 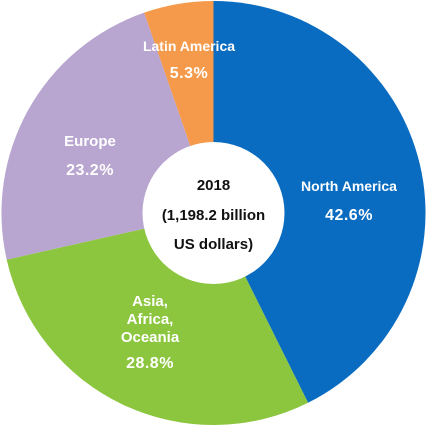 What do you see at coordinates (189, 73) in the screenshot?
I see `slice-value-latin-america: 5.3%` at bounding box center [189, 73].